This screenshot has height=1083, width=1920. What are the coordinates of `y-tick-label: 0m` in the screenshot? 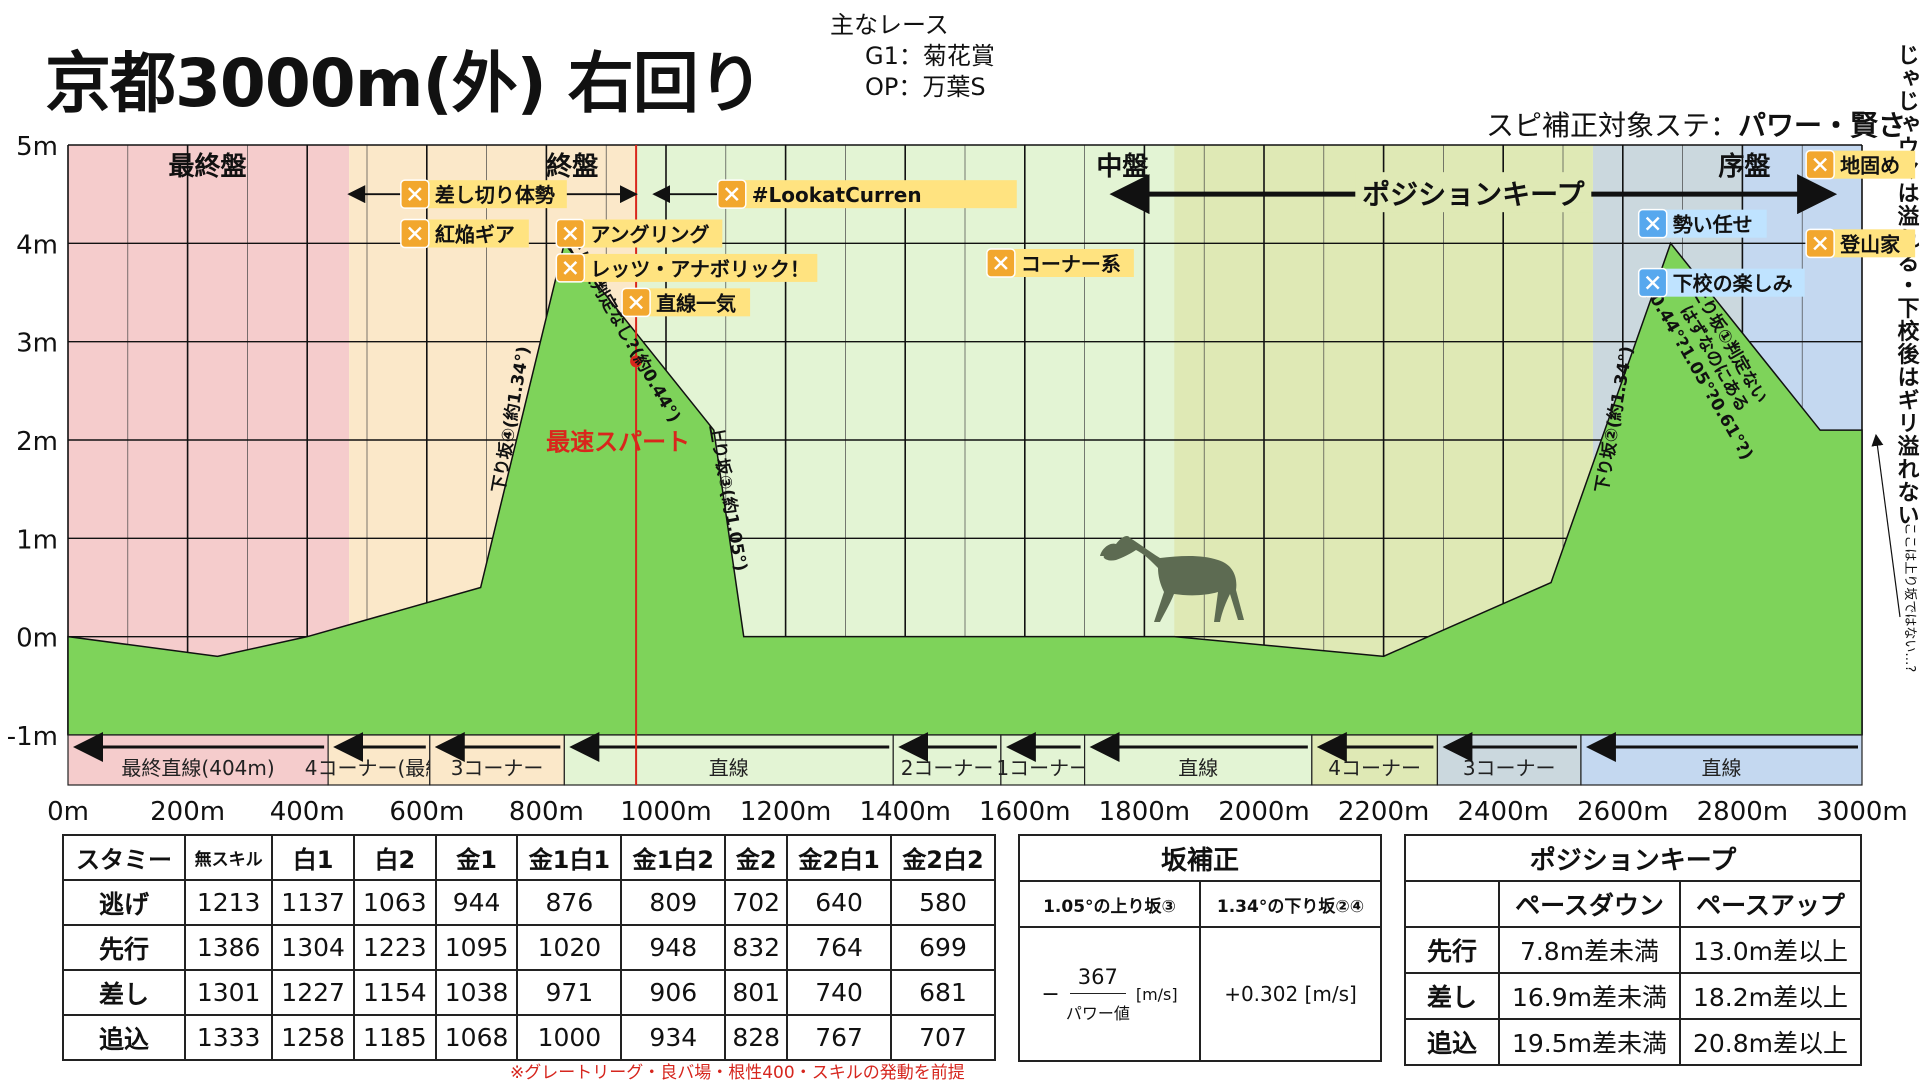 It's located at (37, 639).